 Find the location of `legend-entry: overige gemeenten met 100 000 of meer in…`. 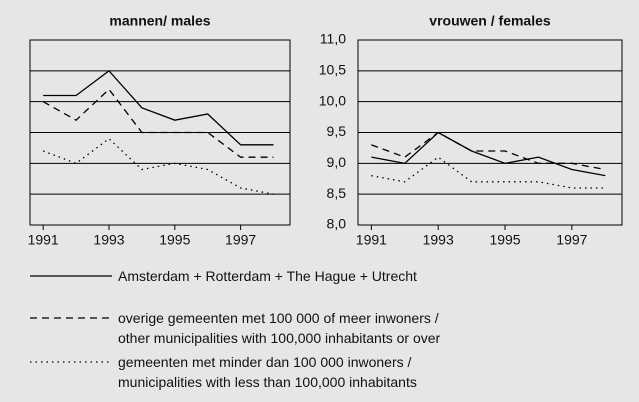

legend-entry: overige gemeenten met 100 000 of meer in… is located at coordinates (319, 326).